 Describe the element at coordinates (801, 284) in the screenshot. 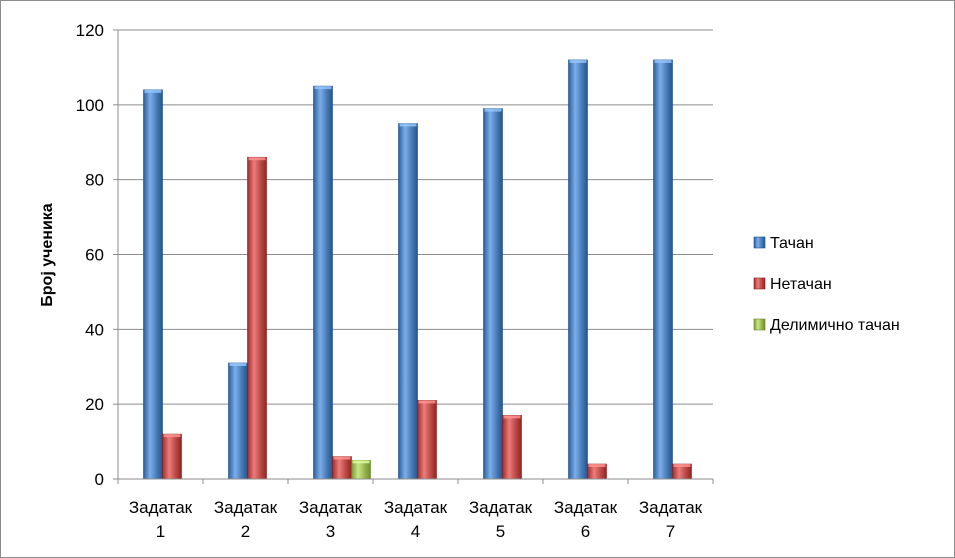

I see `legend-label: Нетачан` at that location.